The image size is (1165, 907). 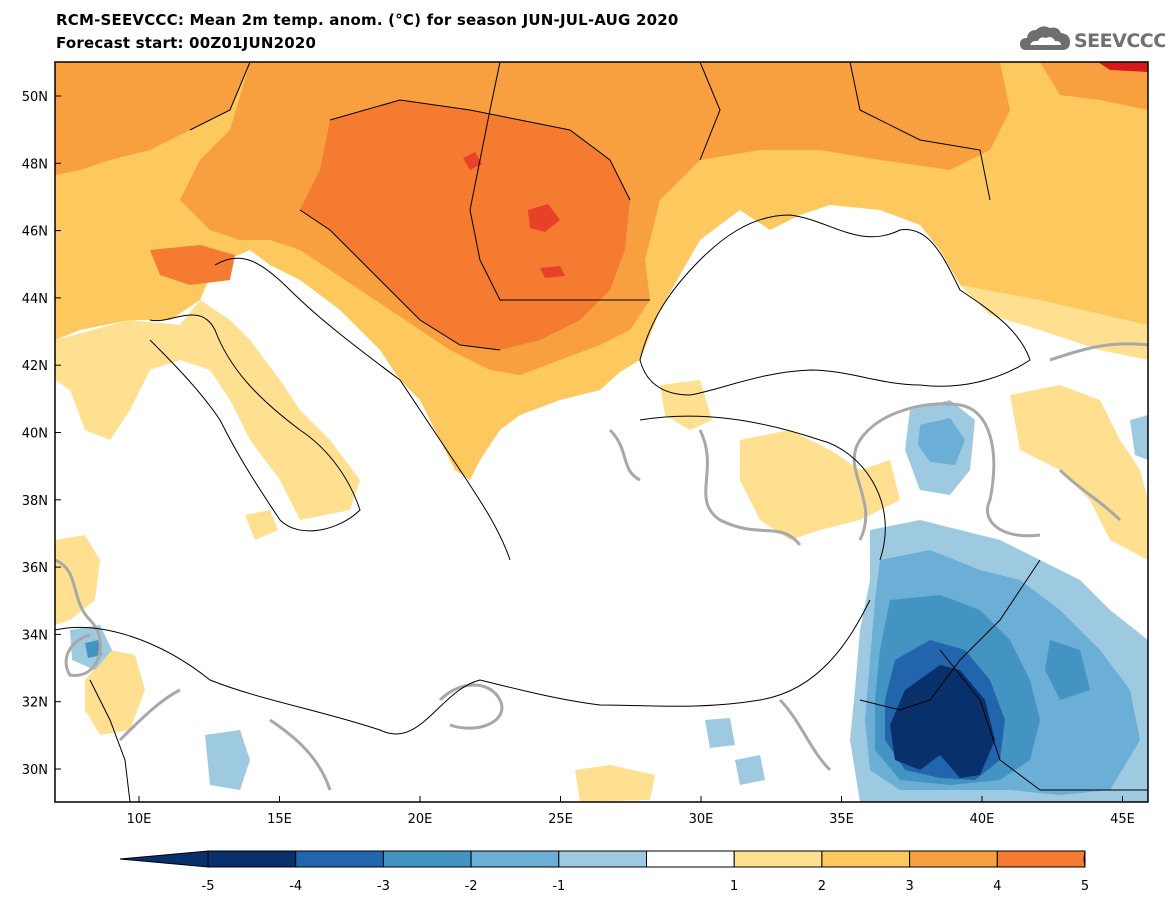 I want to click on colorbar-label: 5, so click(x=1085, y=886).